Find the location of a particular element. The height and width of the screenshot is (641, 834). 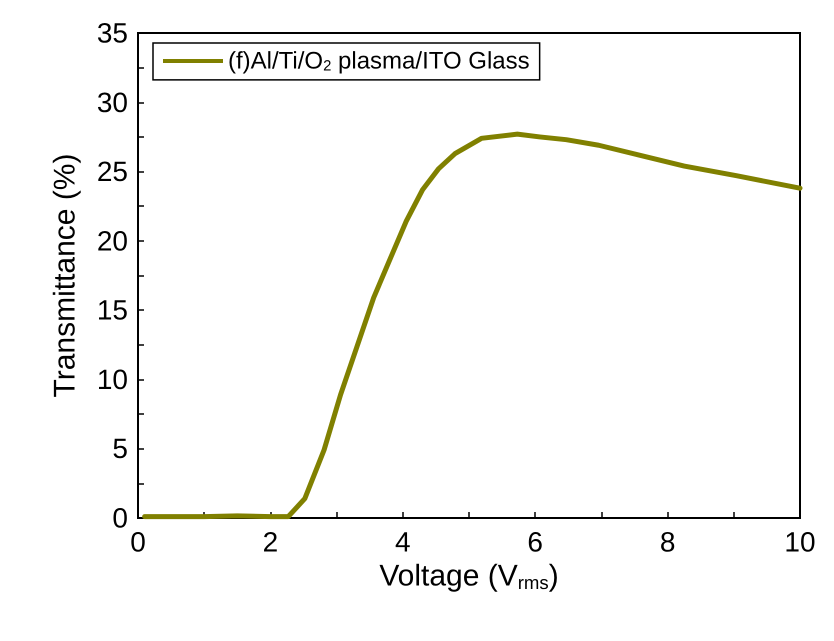

x-tick-label: 4 is located at coordinates (403, 542).